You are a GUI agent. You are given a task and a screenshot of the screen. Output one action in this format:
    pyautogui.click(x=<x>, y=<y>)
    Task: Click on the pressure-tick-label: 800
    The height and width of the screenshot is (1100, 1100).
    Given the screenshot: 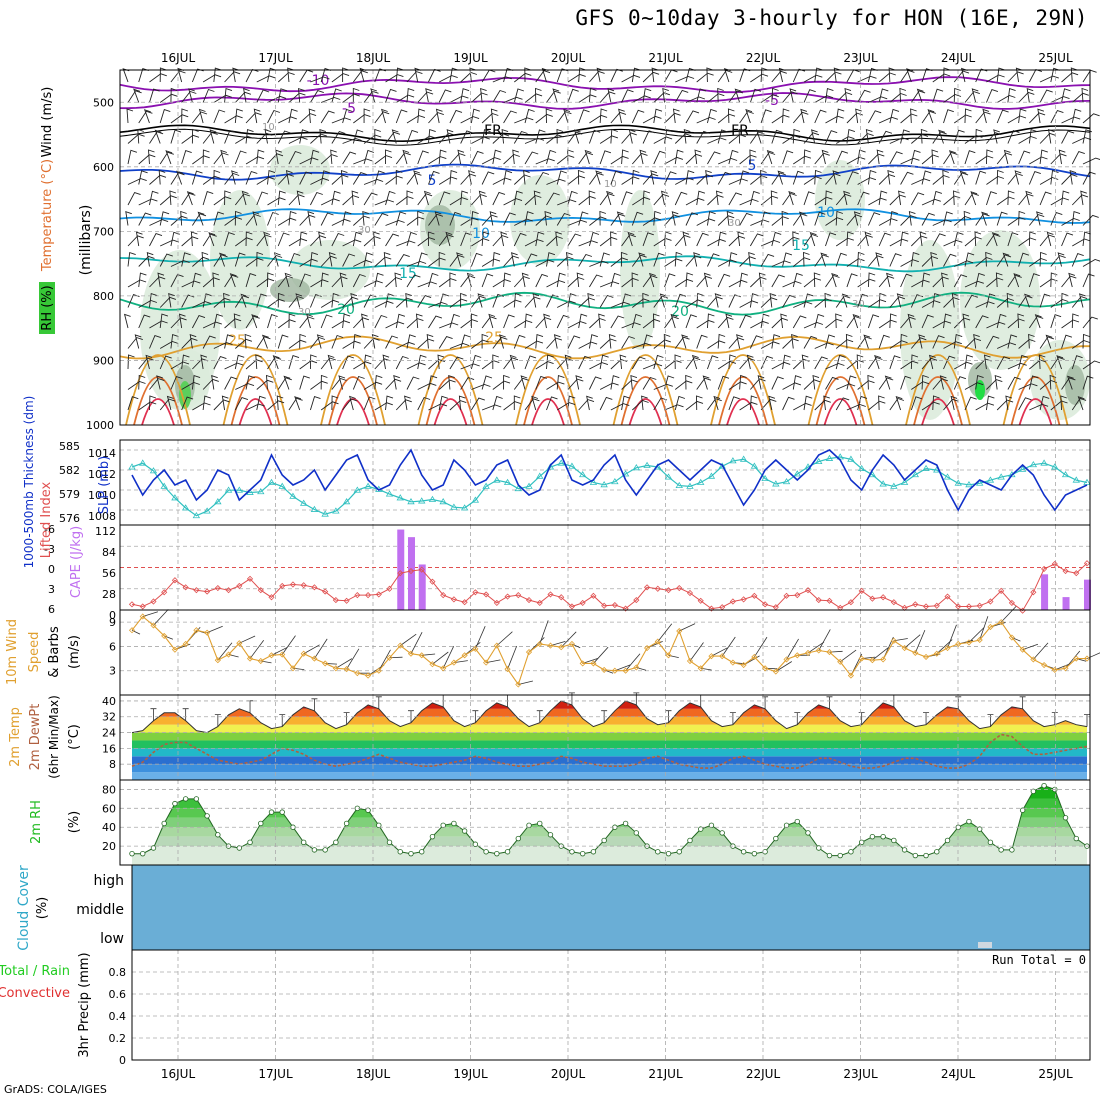 What is the action you would take?
    pyautogui.click(x=103, y=296)
    